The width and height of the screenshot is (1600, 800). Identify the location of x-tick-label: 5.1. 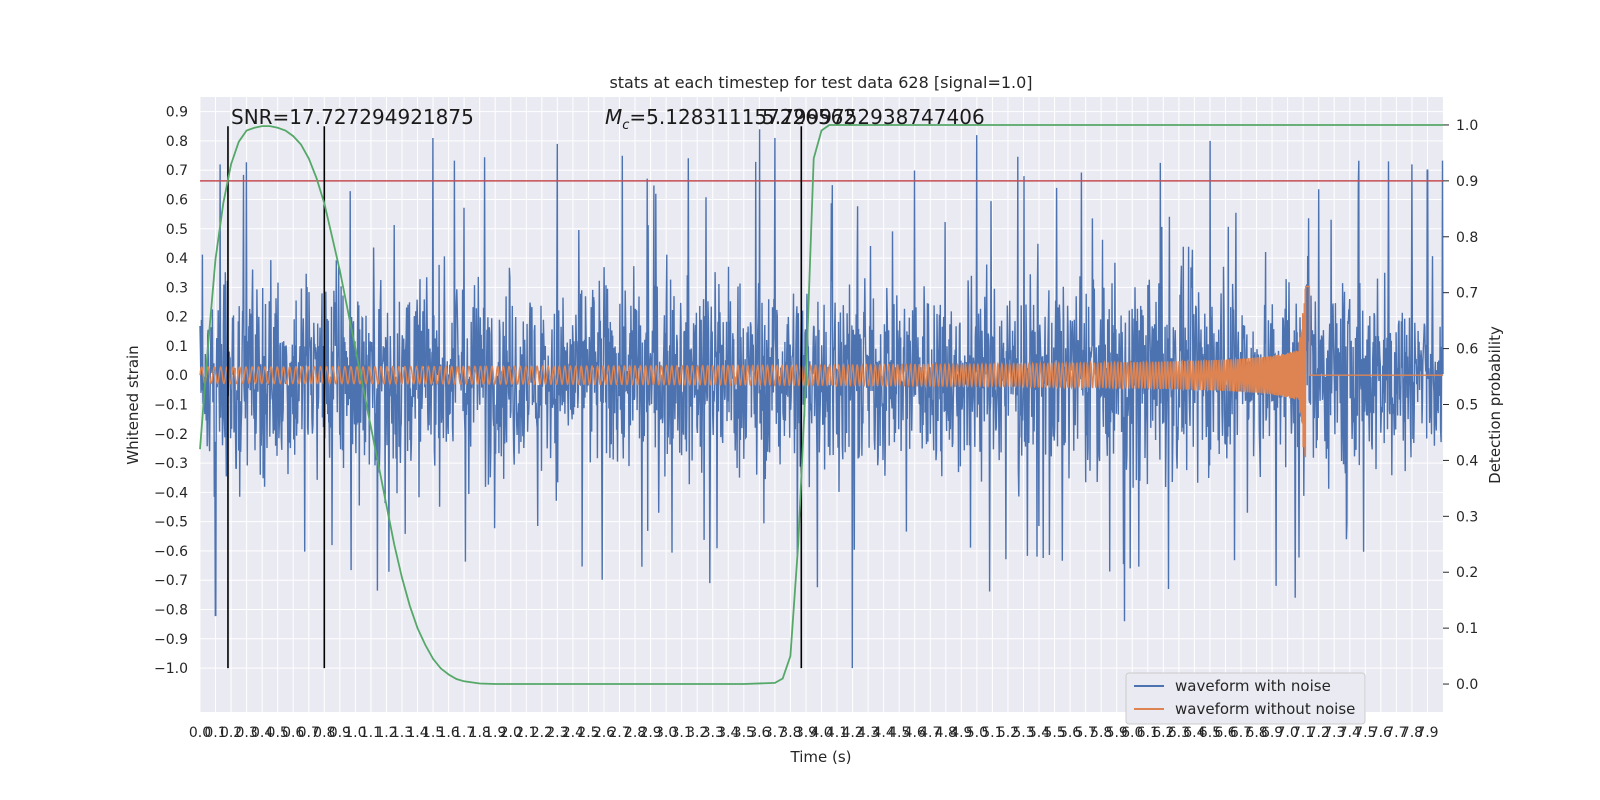
(992, 733).